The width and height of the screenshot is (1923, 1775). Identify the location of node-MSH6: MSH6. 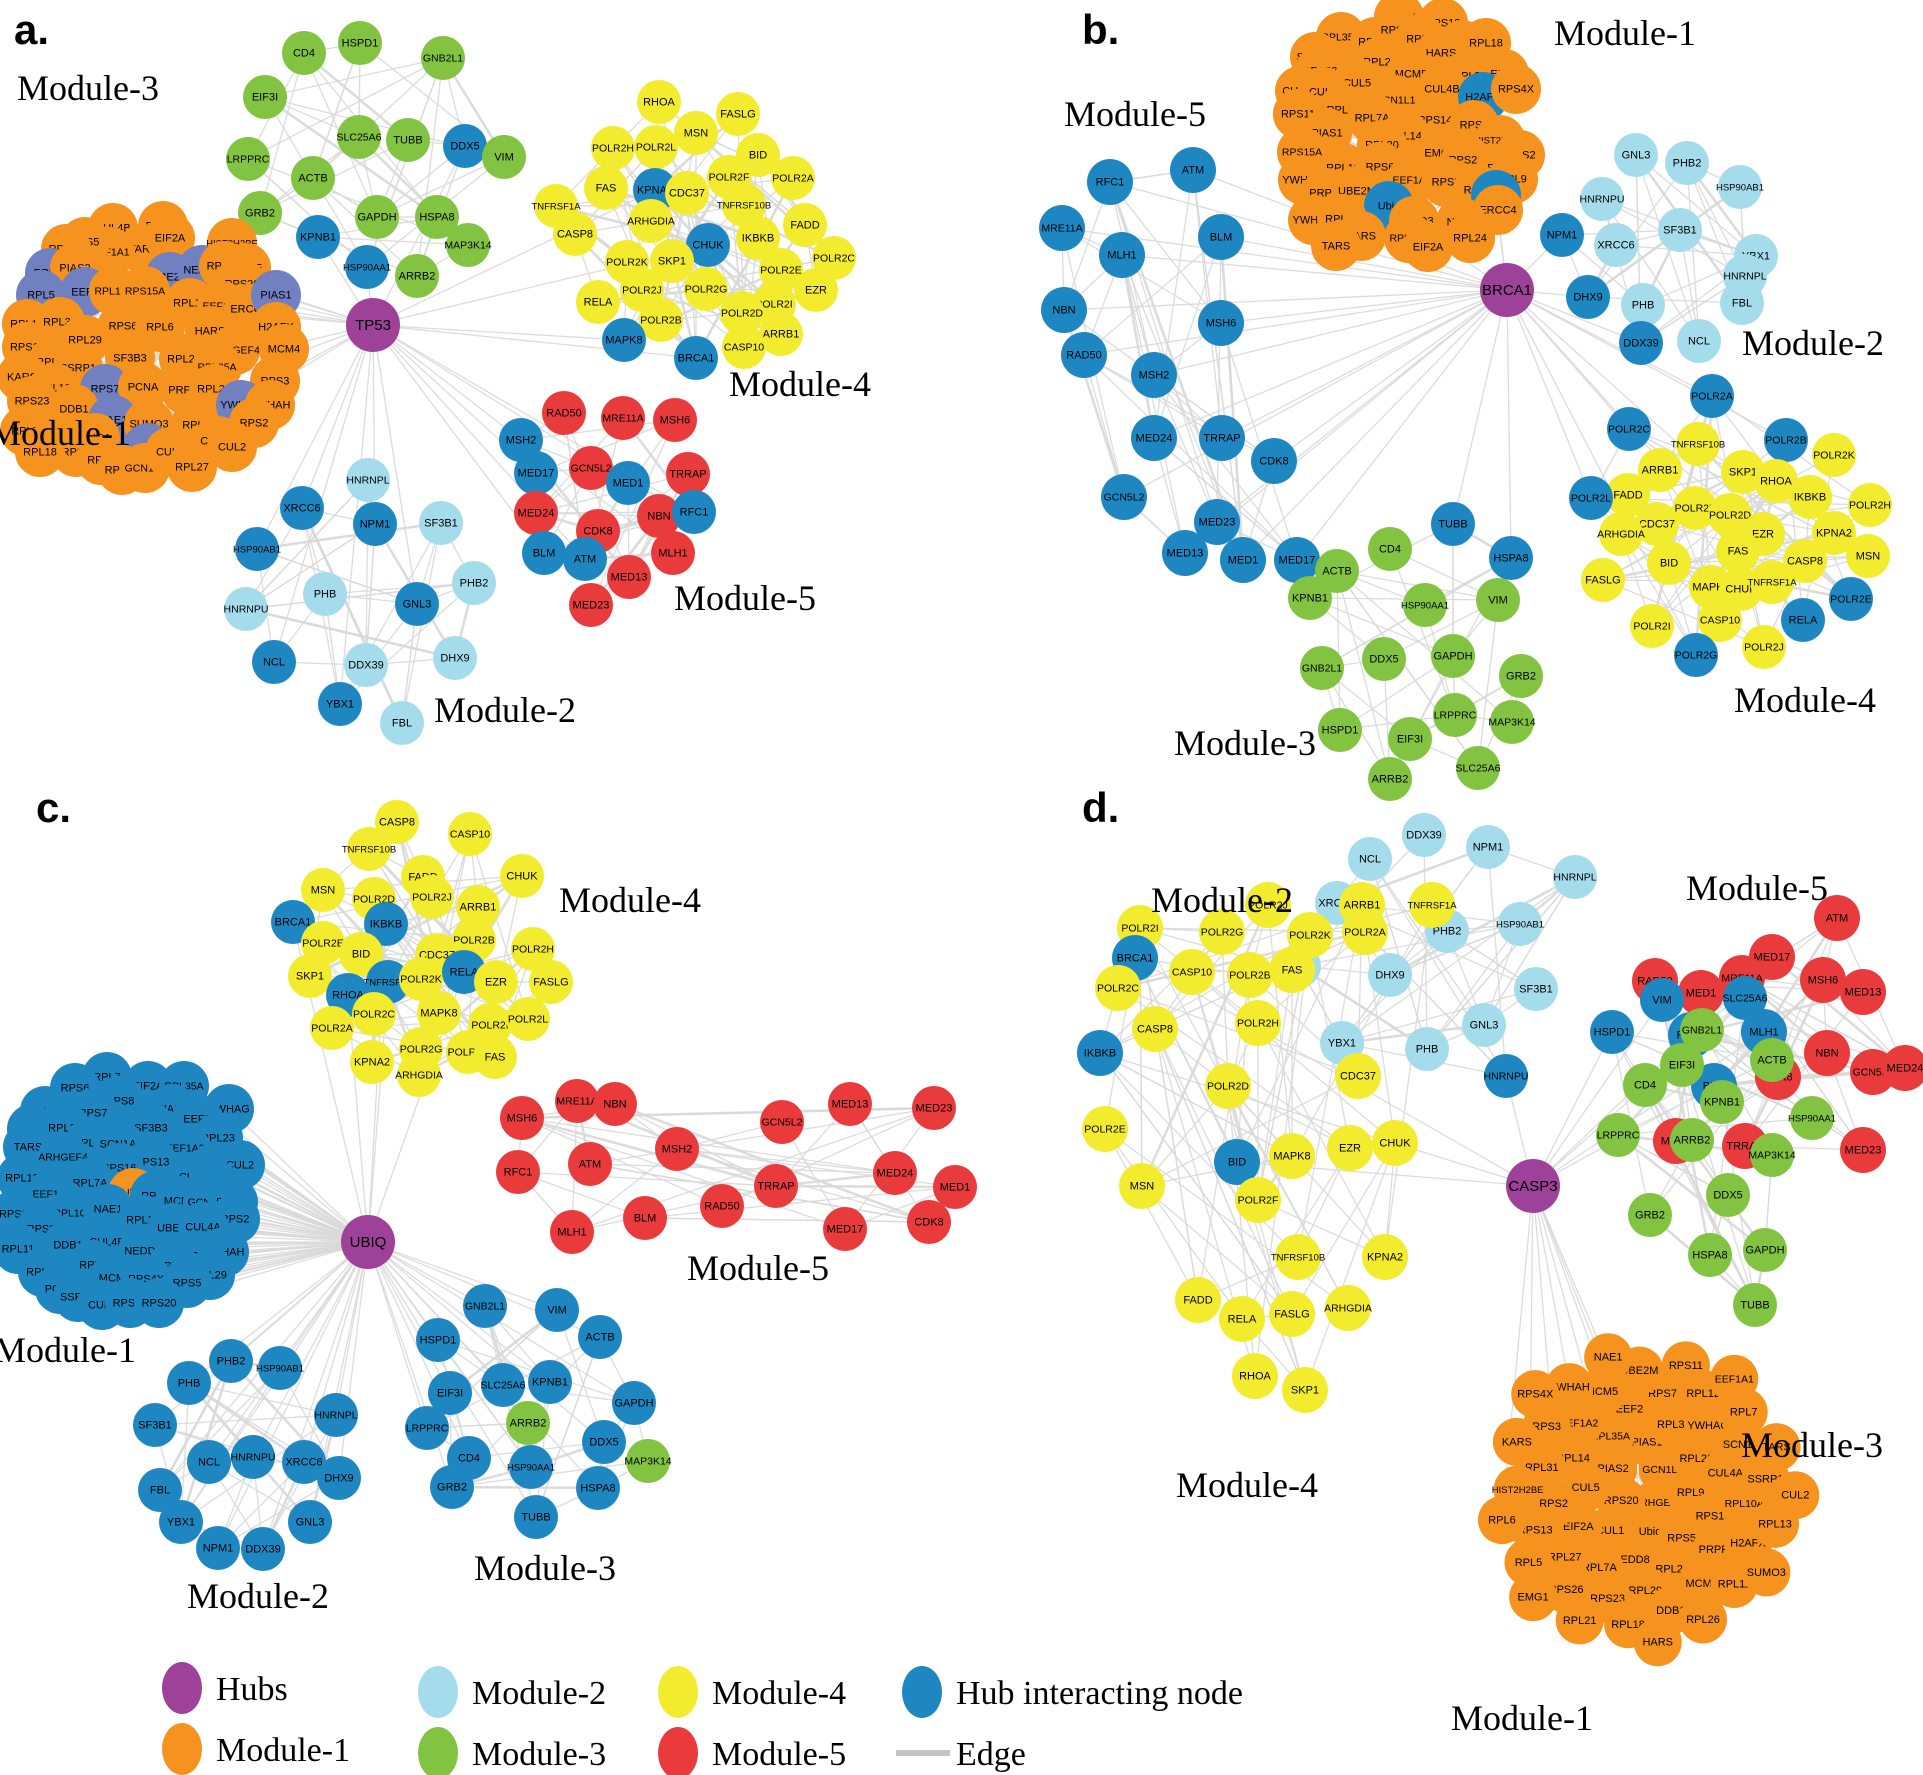
(522, 1118).